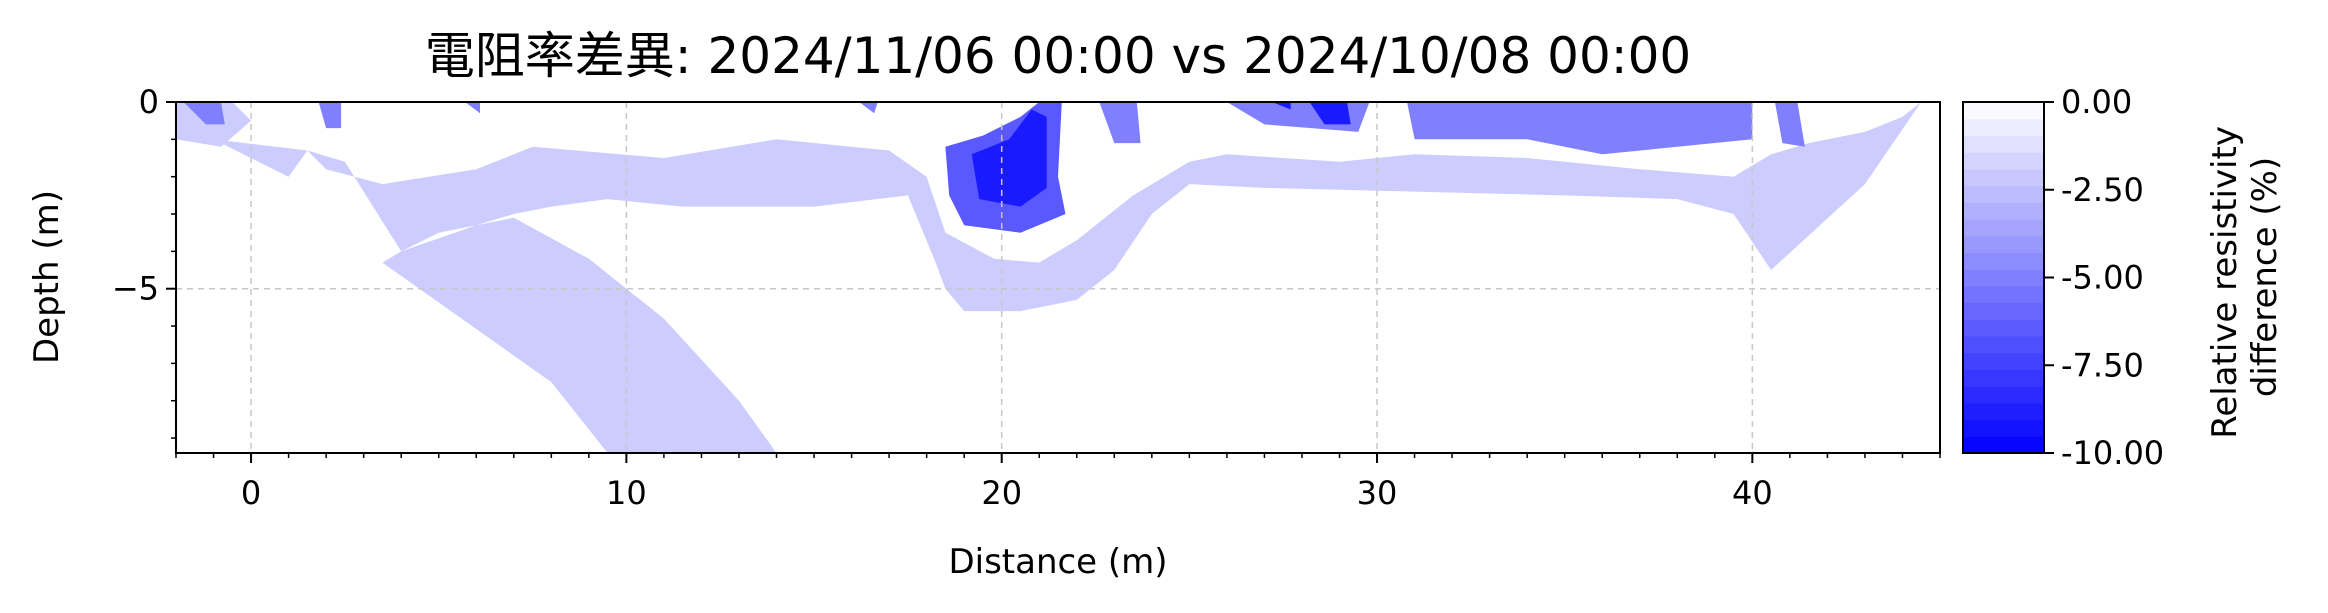  What do you see at coordinates (1752, 493) in the screenshot?
I see `x-tick-label: 40` at bounding box center [1752, 493].